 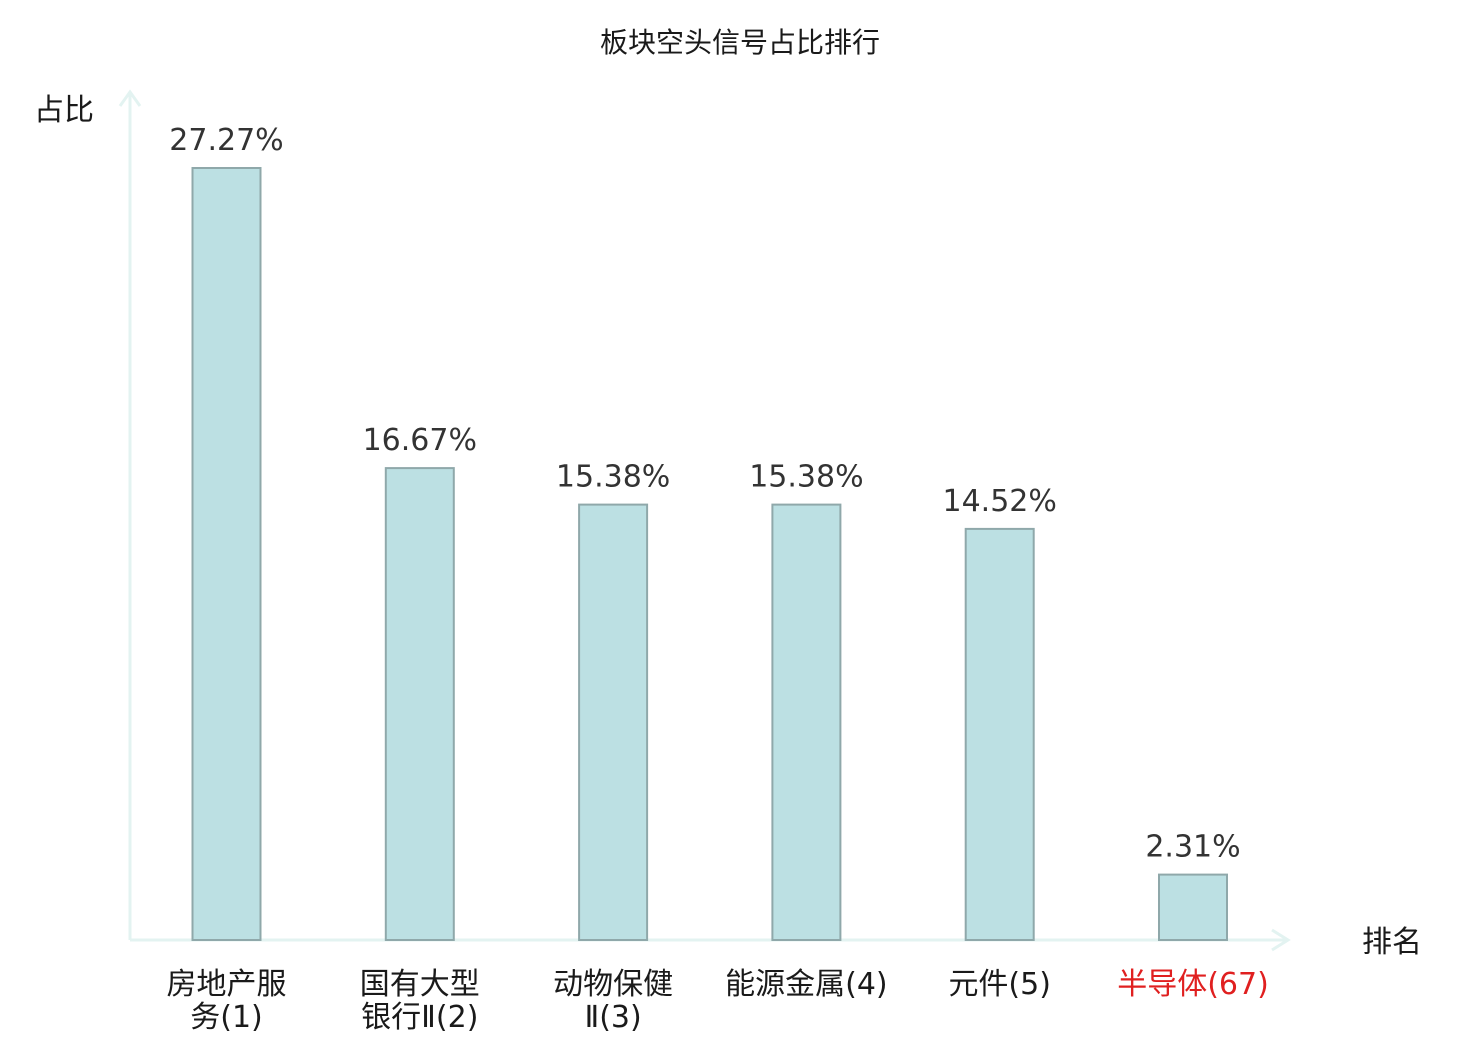 I want to click on value-label-5: 14.52%, so click(x=1000, y=501).